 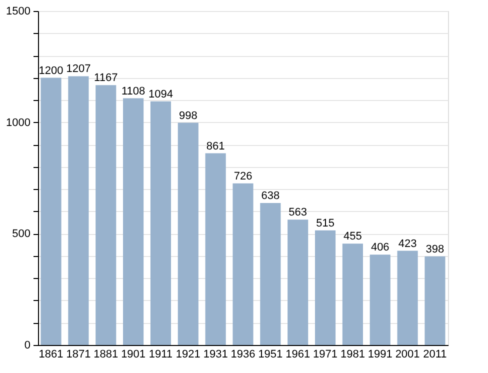 What do you see at coordinates (325, 223) in the screenshot?
I see `data-label: 515` at bounding box center [325, 223].